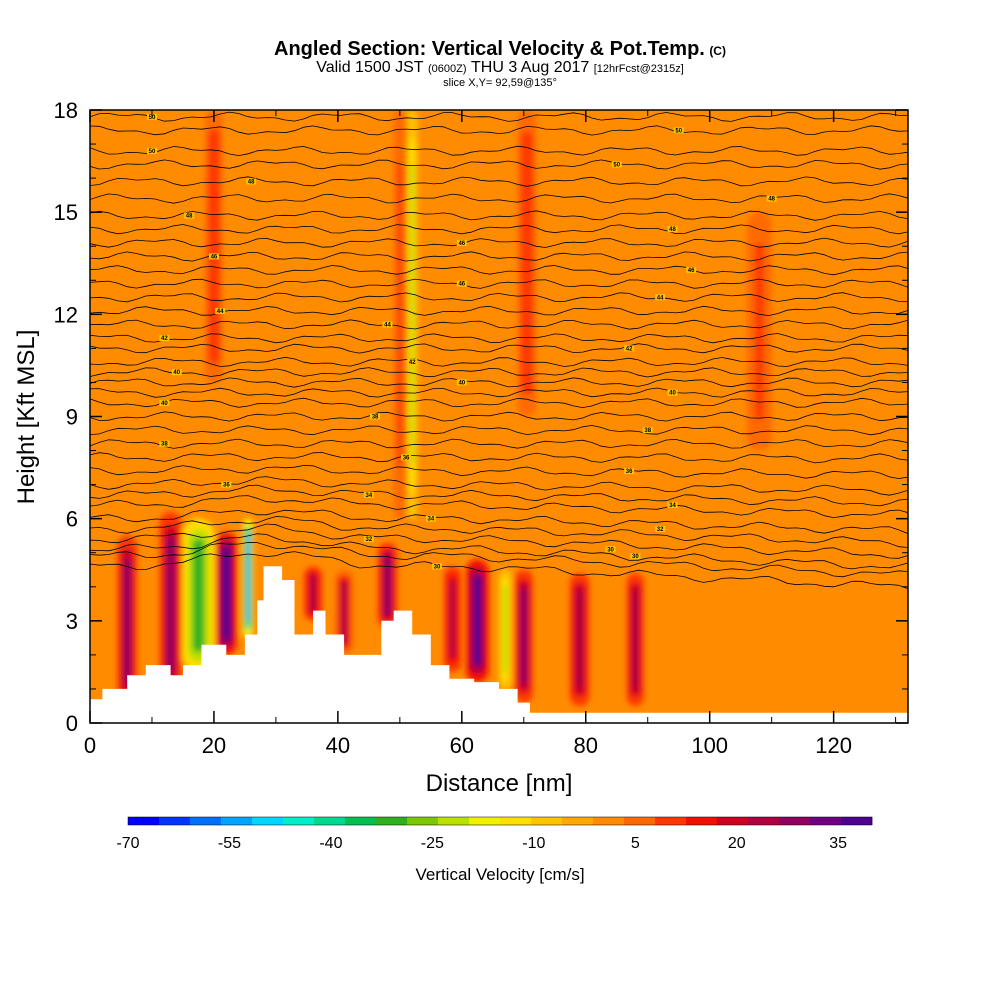 The height and width of the screenshot is (1000, 1000). I want to click on y-tick-label: 0, so click(72, 723).